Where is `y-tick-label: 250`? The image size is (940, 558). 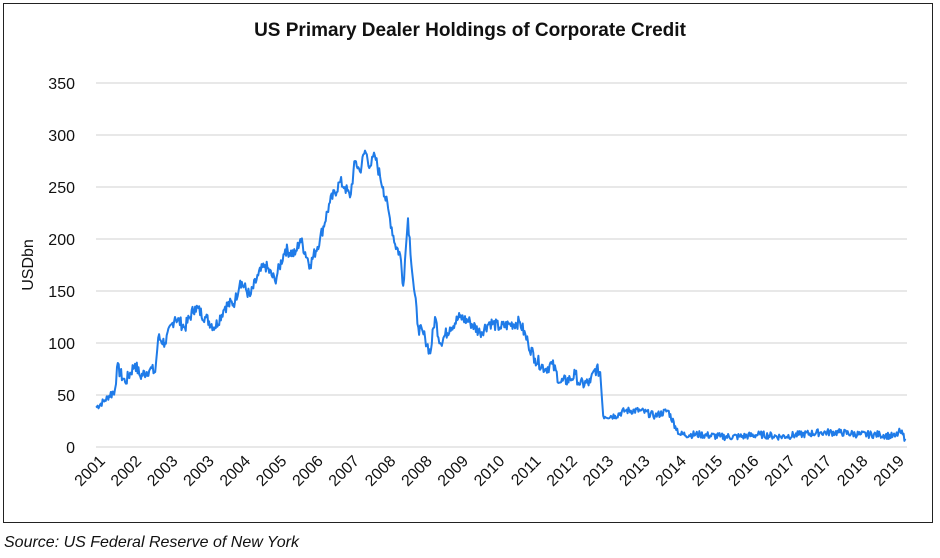
y-tick-label: 250 is located at coordinates (61, 188).